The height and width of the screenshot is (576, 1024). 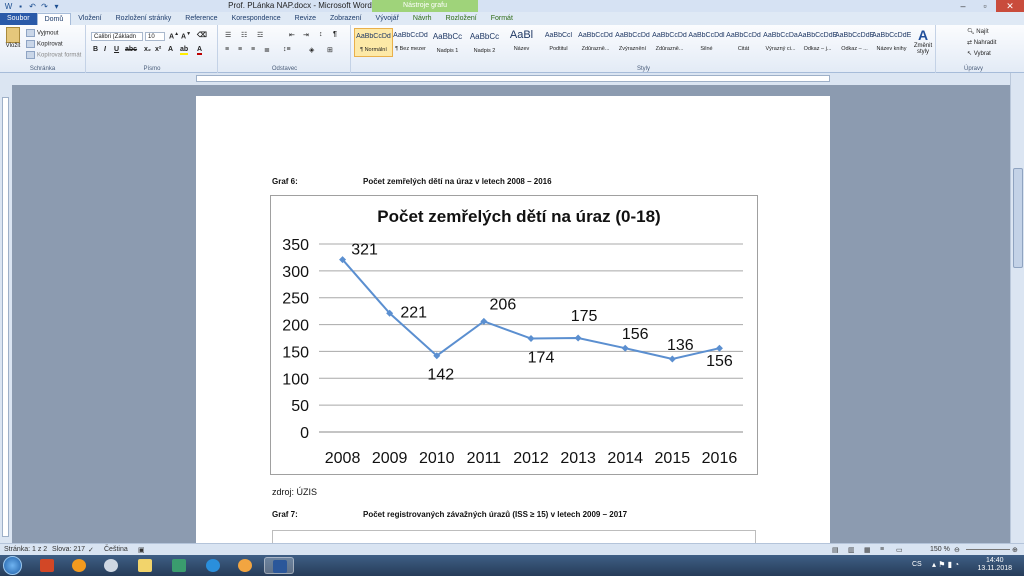 I want to click on format-painter-button: Kopírovat formát, so click(x=53, y=55).